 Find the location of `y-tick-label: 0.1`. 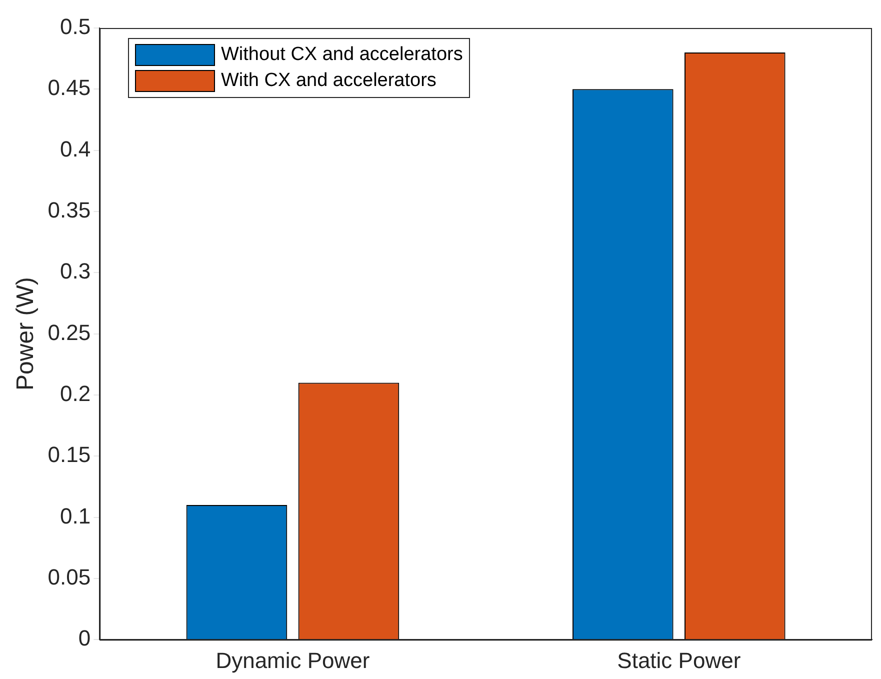

y-tick-label: 0.1 is located at coordinates (75, 515).